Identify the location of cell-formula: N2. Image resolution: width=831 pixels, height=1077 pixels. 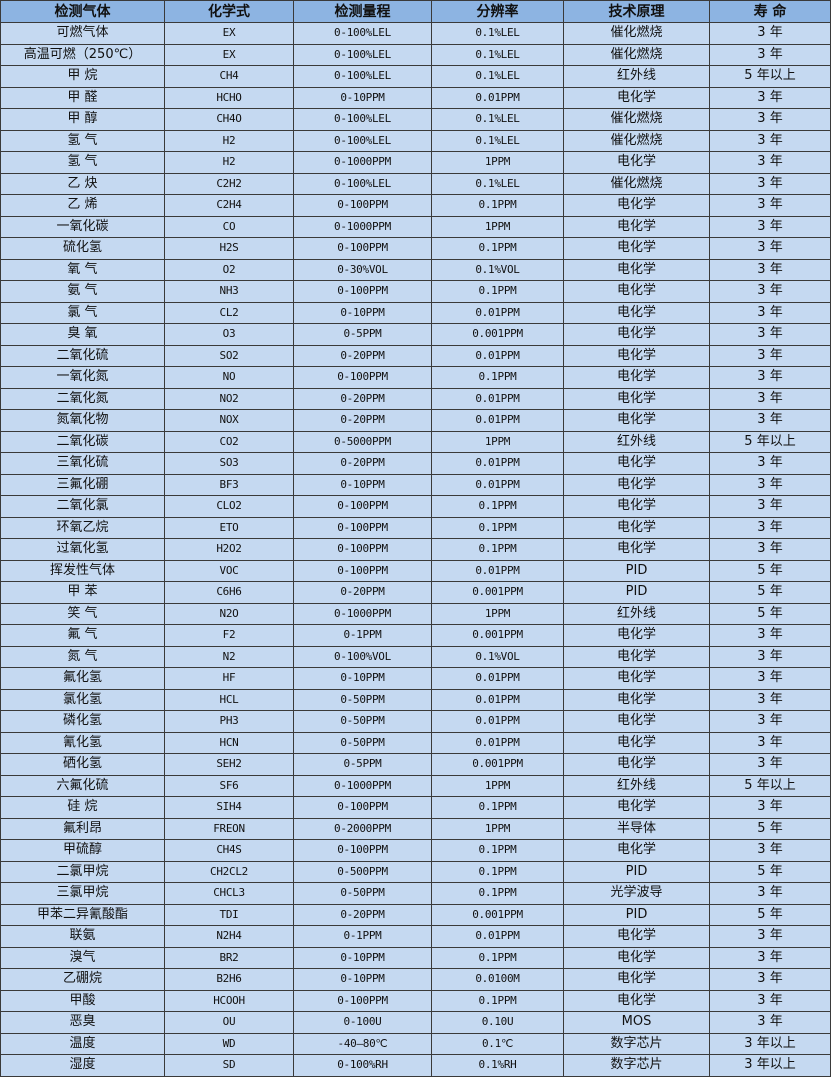
(229, 656).